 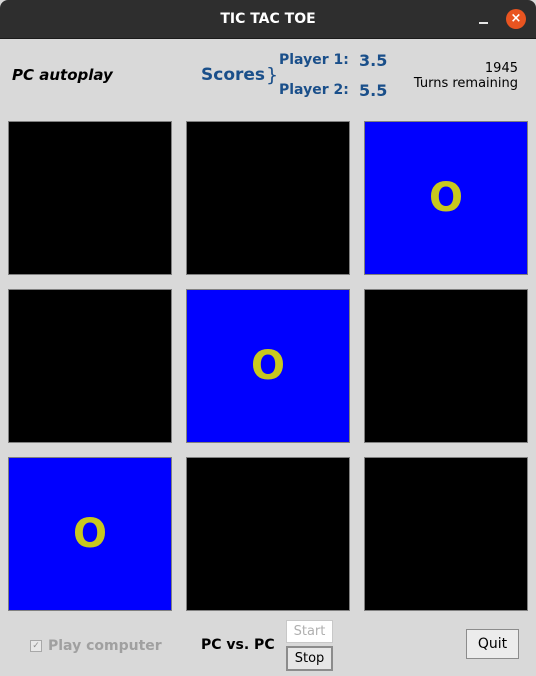 I want to click on stop-button: Stop, so click(x=309, y=658).